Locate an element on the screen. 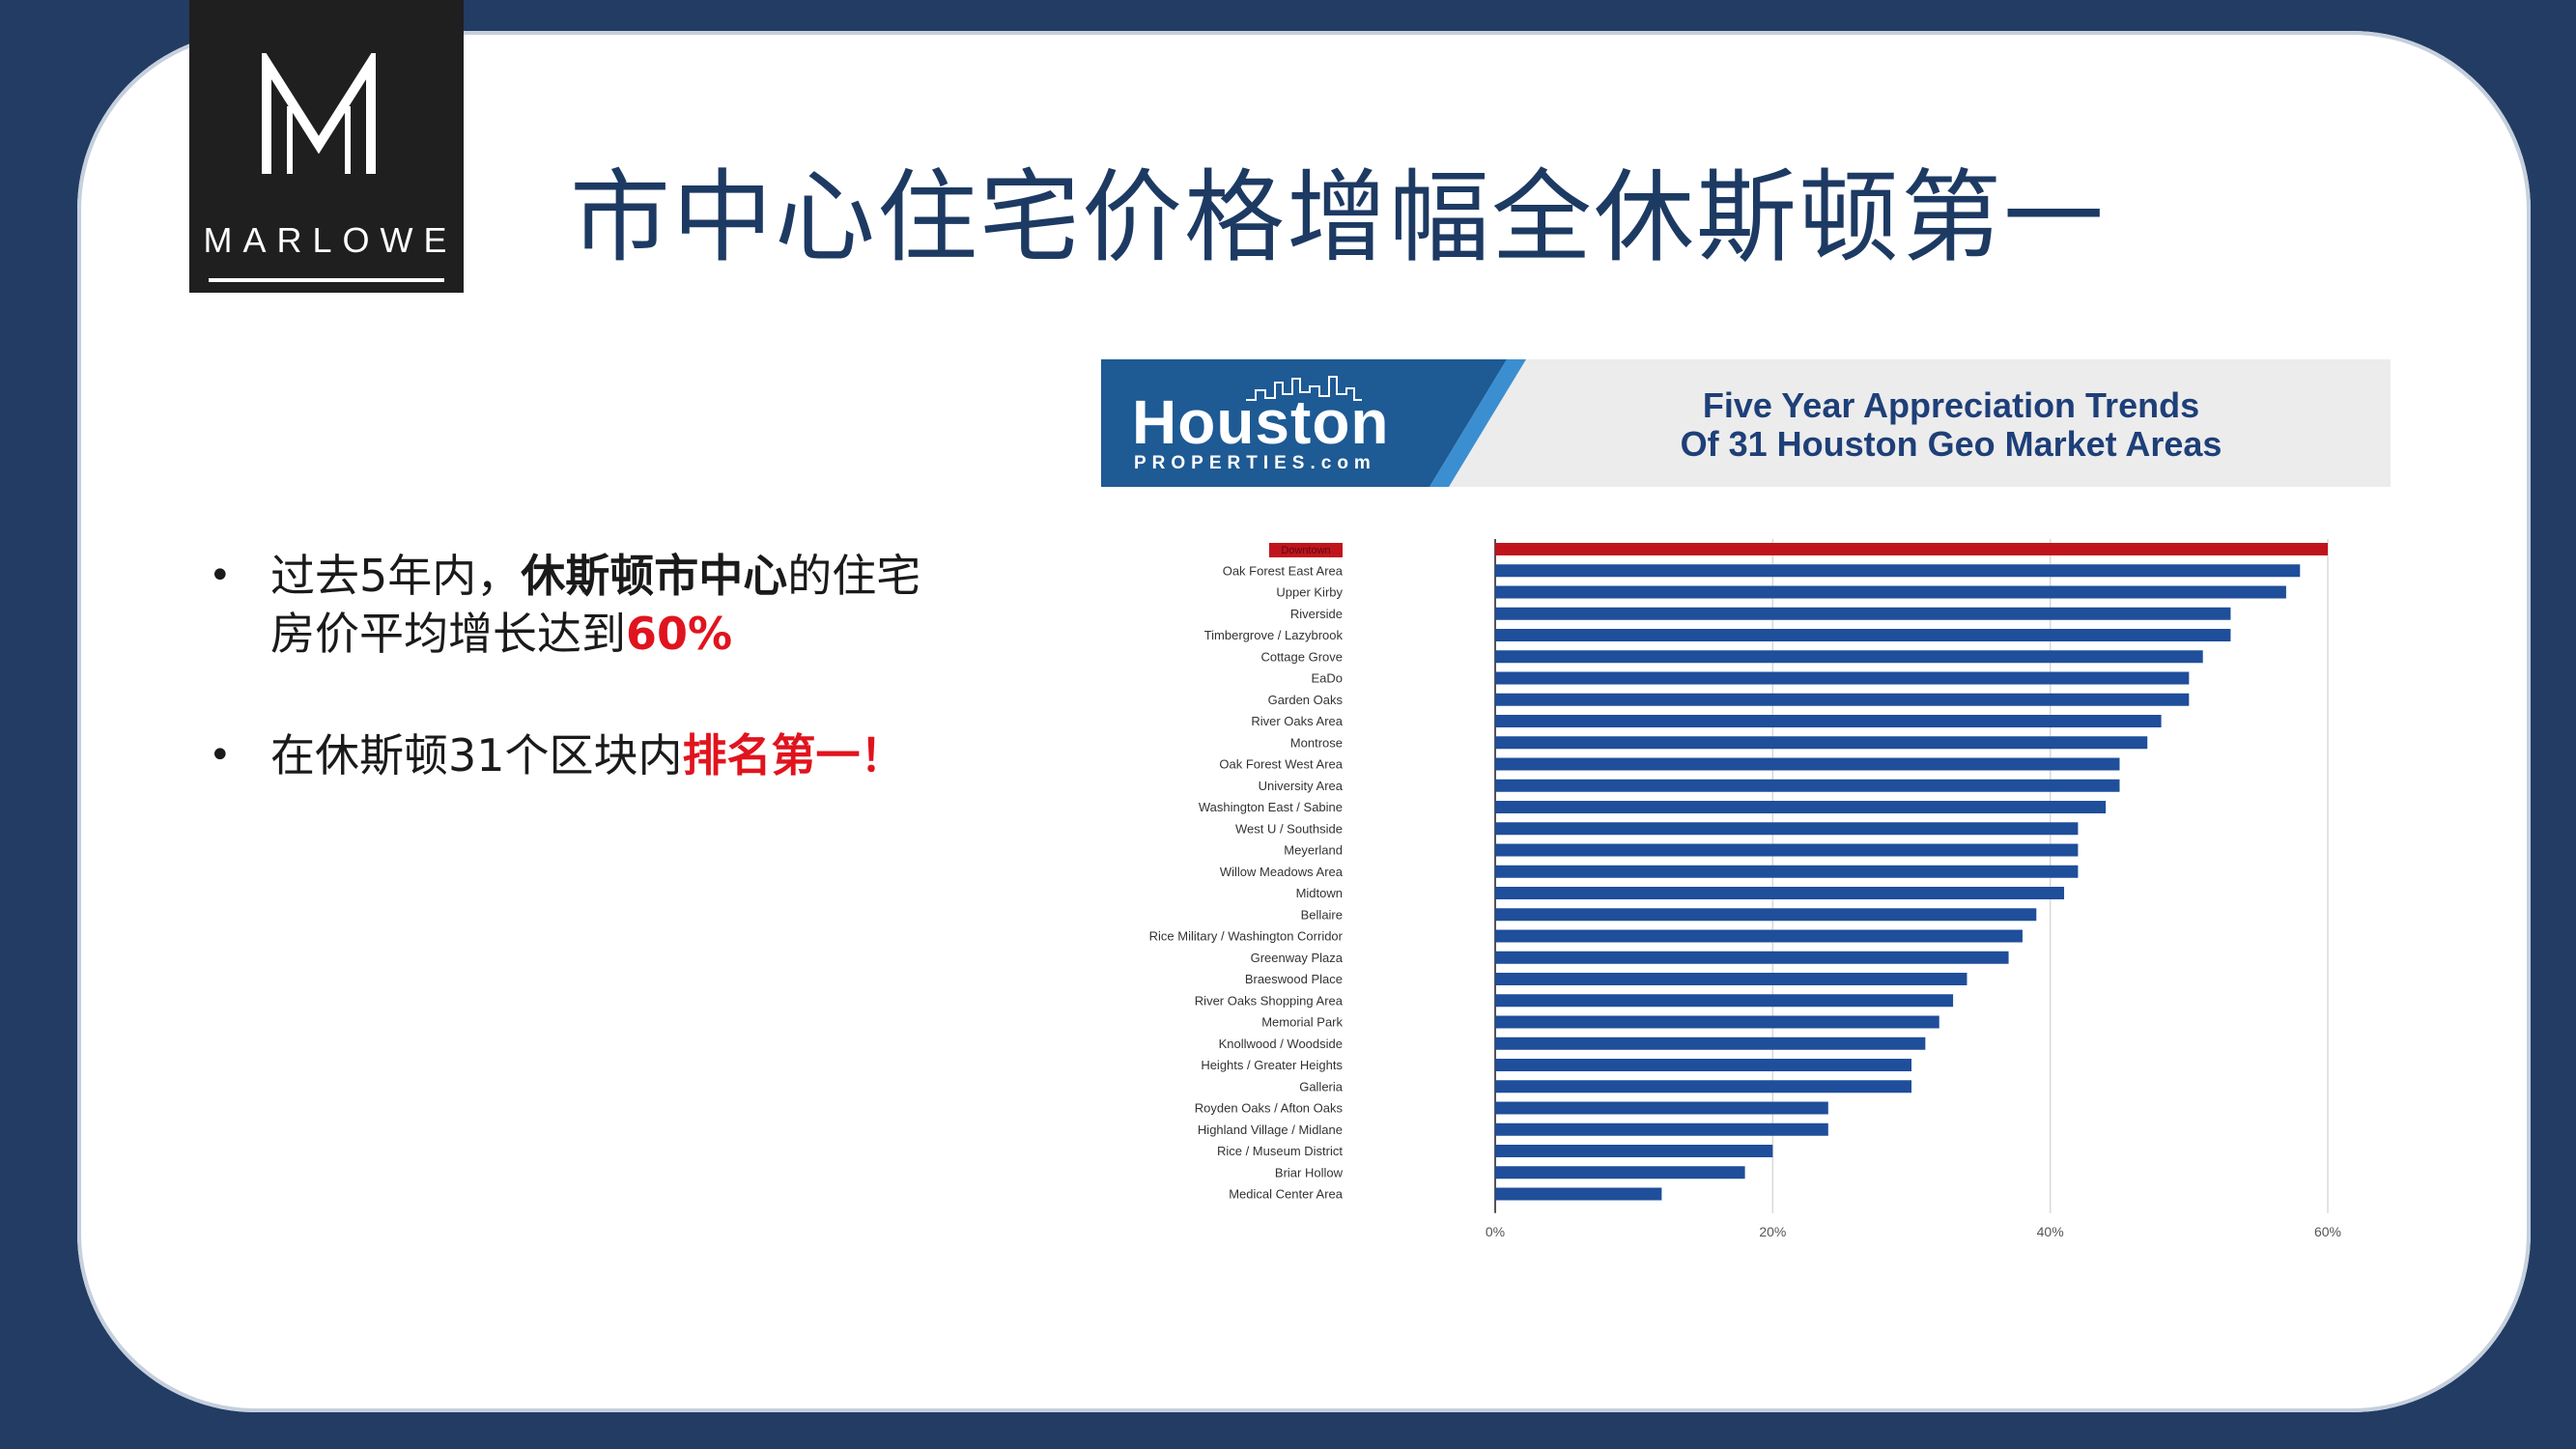 The image size is (2576, 1449). category-label: Greenway Plaza is located at coordinates (1297, 958).